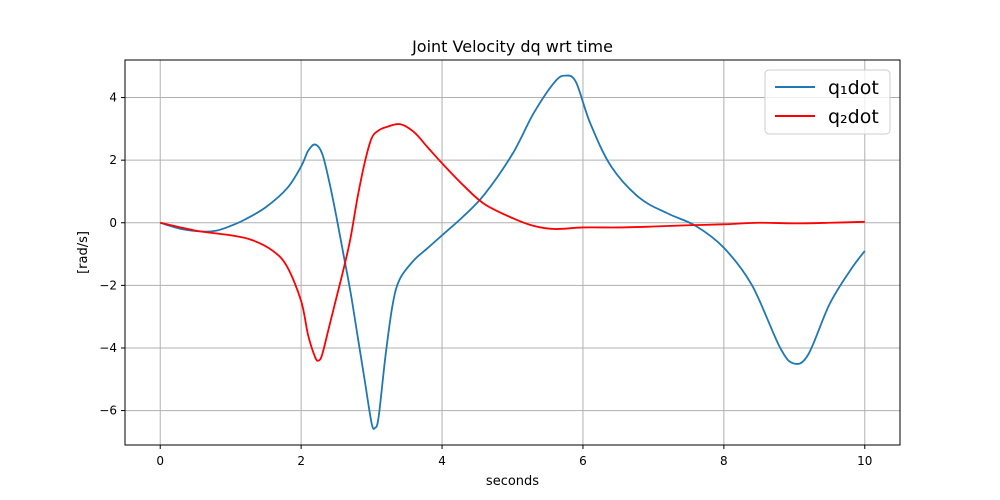 This screenshot has height=500, width=1000. What do you see at coordinates (108, 348) in the screenshot?
I see `y-tick-label: −4` at bounding box center [108, 348].